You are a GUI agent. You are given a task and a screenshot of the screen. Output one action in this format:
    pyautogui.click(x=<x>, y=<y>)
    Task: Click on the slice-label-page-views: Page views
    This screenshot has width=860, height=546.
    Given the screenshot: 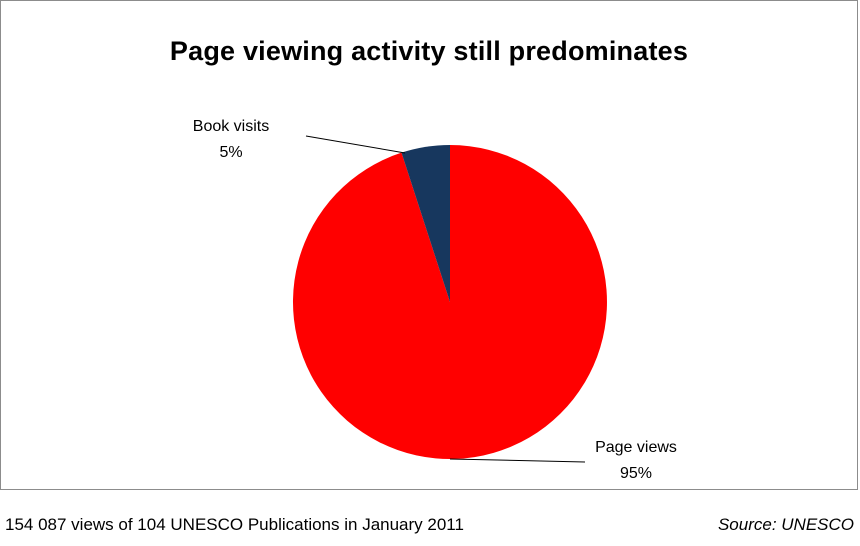 What is the action you would take?
    pyautogui.click(x=636, y=447)
    